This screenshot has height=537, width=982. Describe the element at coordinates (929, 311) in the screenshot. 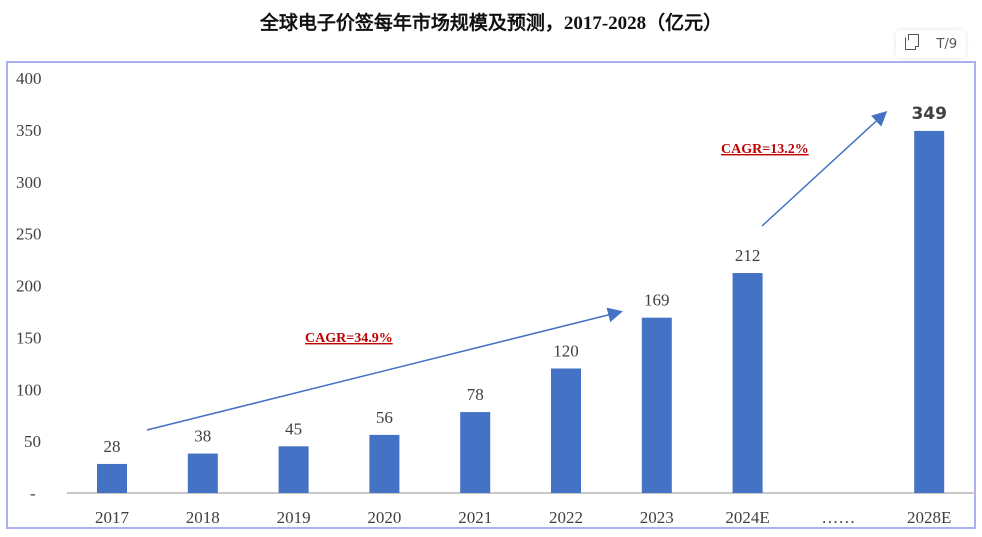

I see `bar-2028E` at that location.